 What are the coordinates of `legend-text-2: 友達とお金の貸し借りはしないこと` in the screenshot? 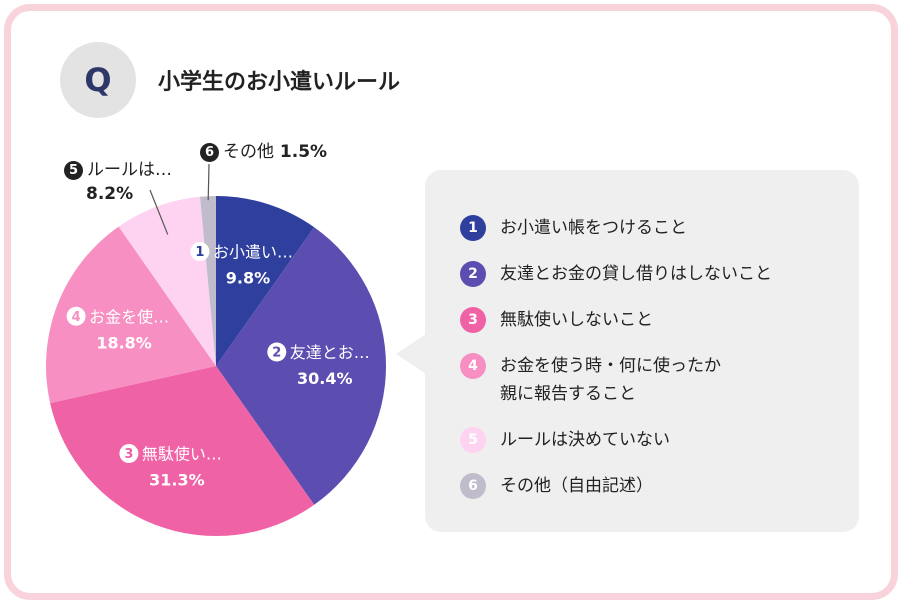 It's located at (636, 274).